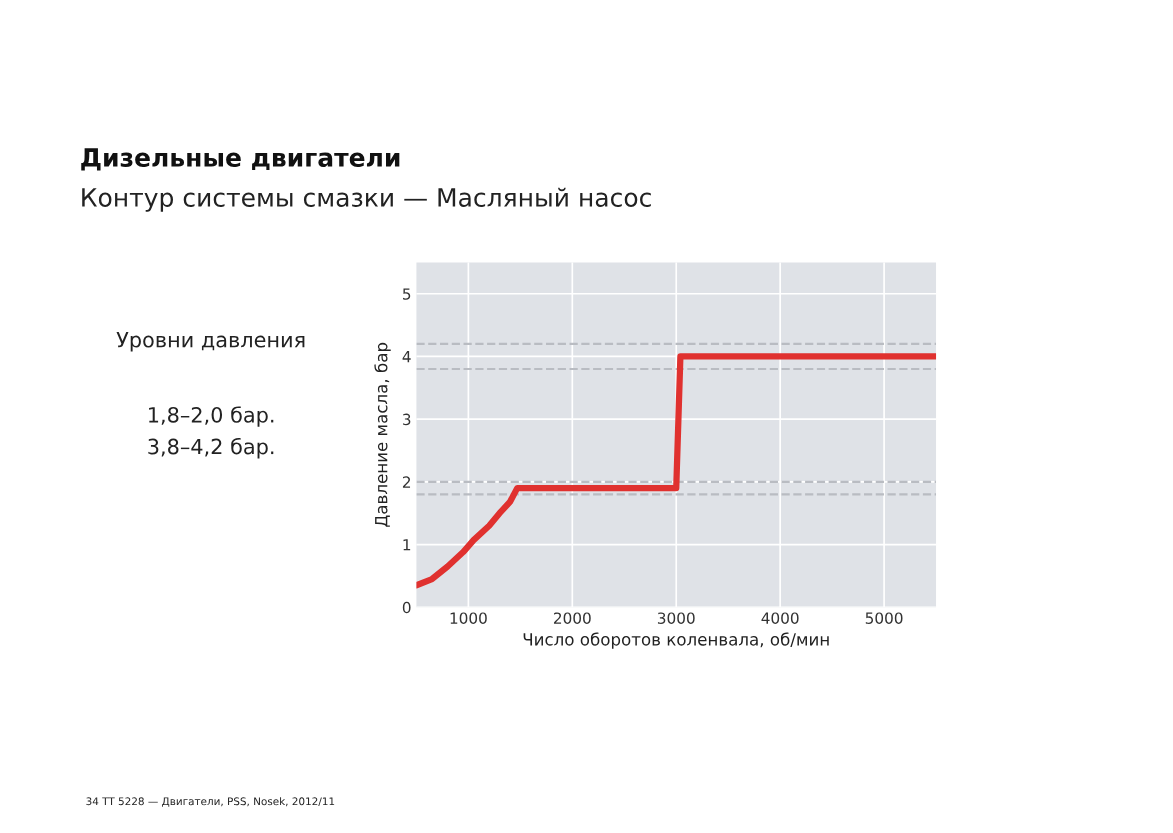  I want to click on text: 34 TT 5228 — Двигатели, PSS, Nosek, 2012/11, so click(210, 802).